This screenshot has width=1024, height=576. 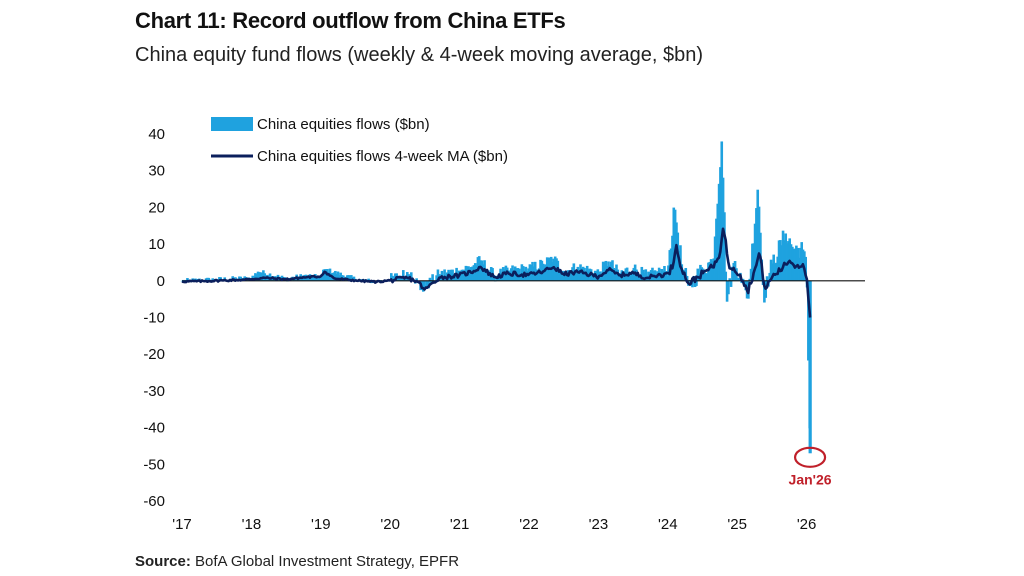 I want to click on source-label: Source:, so click(x=163, y=561).